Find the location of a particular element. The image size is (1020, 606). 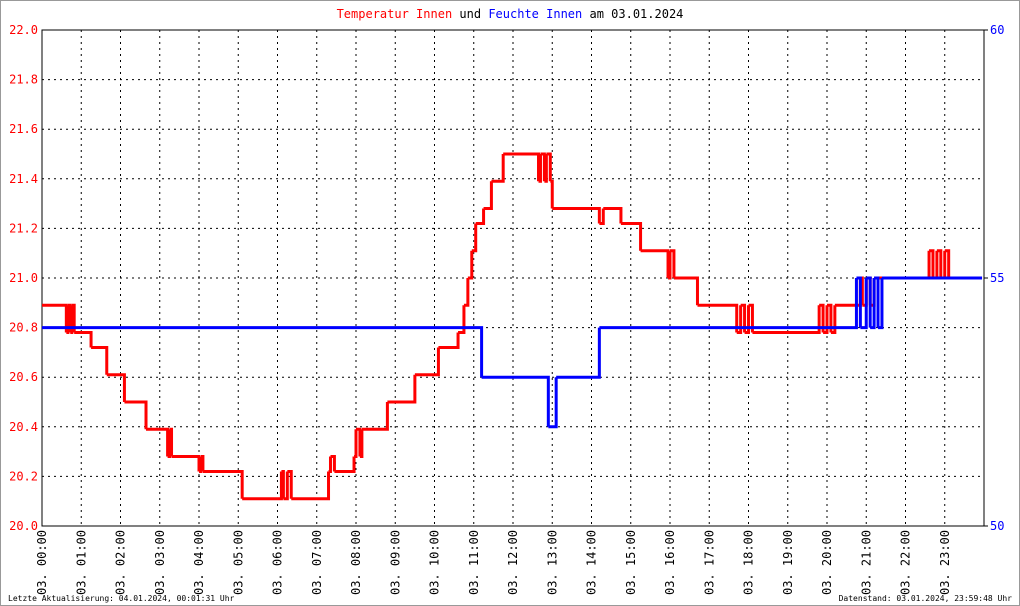

x-tick-label: 03. 00:00 is located at coordinates (42, 562).